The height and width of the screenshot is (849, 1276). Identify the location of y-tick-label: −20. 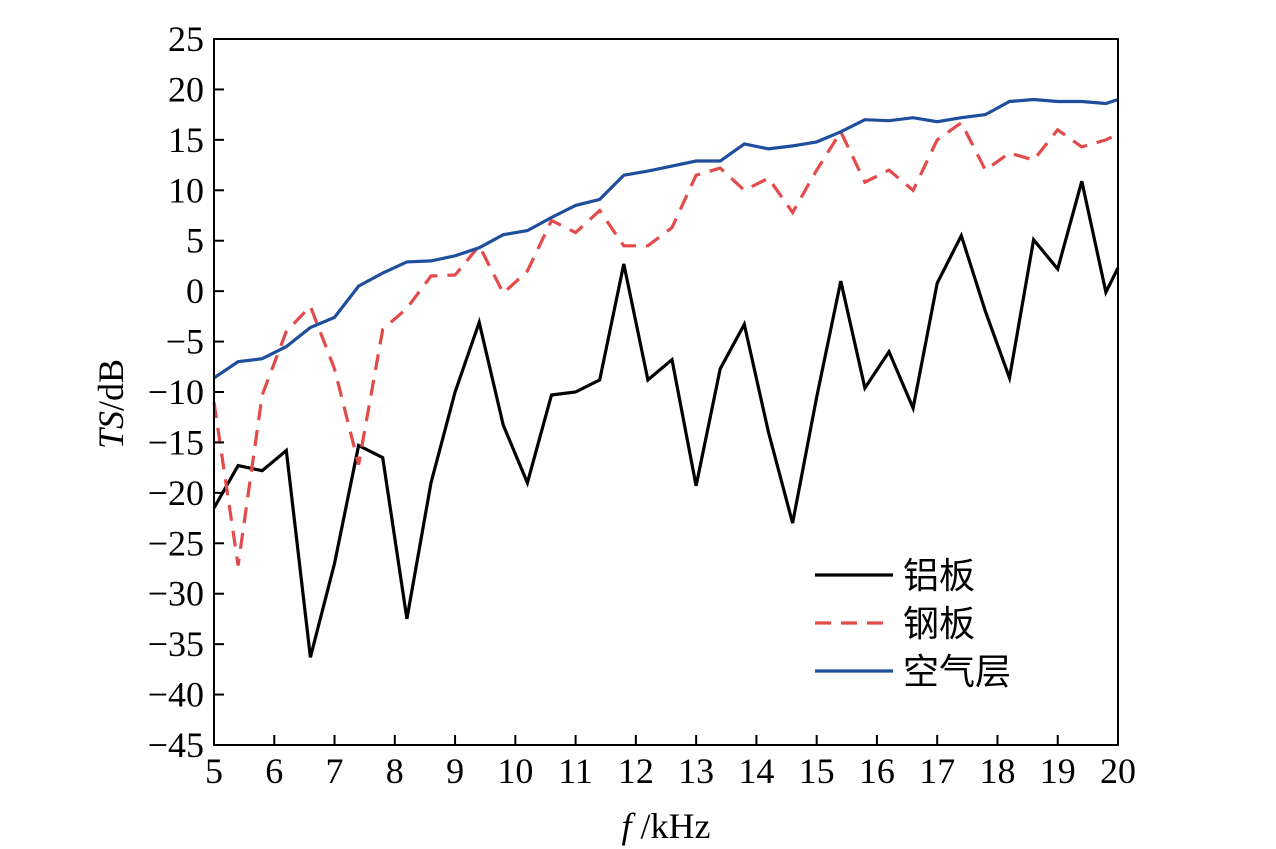
(176, 493).